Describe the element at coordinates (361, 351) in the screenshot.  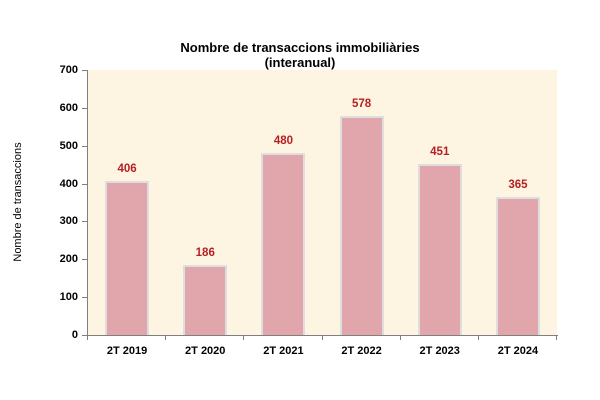
I see `x-tick-label: 2T 2022` at that location.